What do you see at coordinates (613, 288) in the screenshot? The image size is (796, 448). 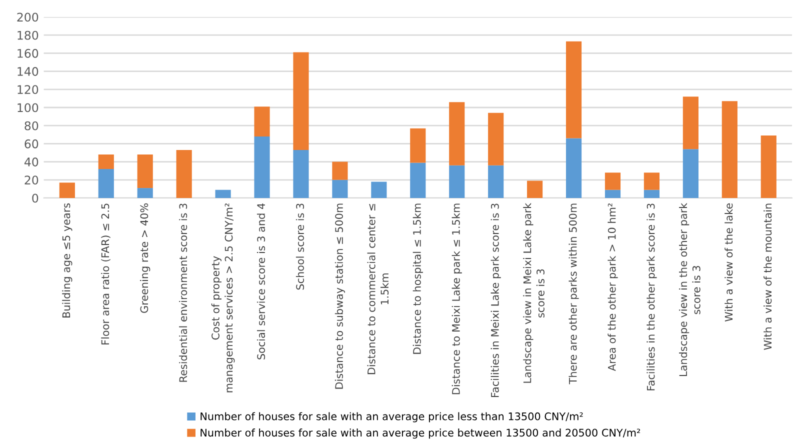 I see `x-tick-label: Area of the other park > 10 hm²` at bounding box center [613, 288].